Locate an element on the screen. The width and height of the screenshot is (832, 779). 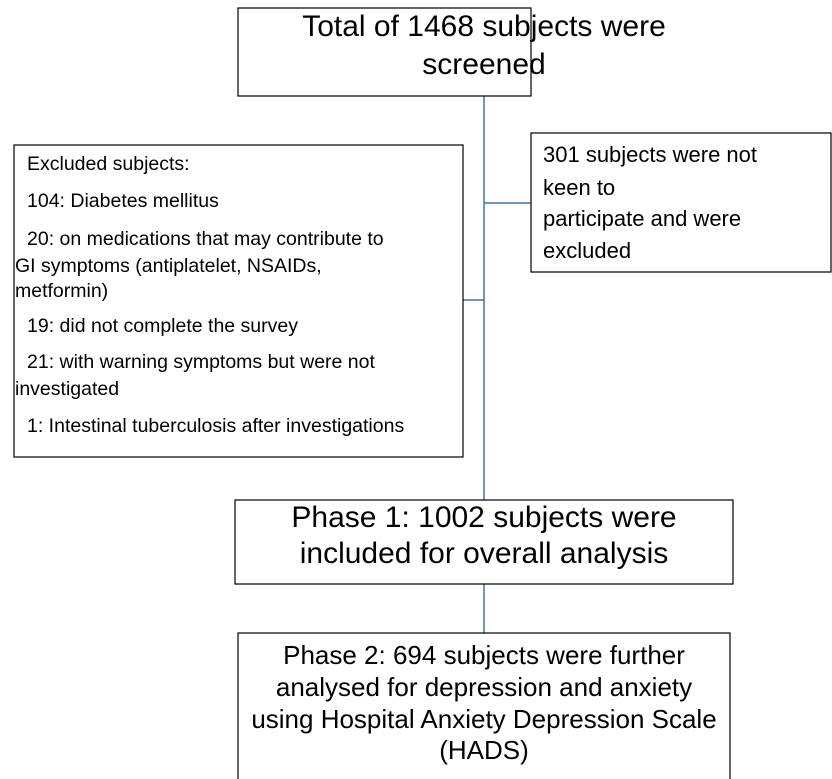
box-text: 301 subjects were not is located at coordinates (650, 154).